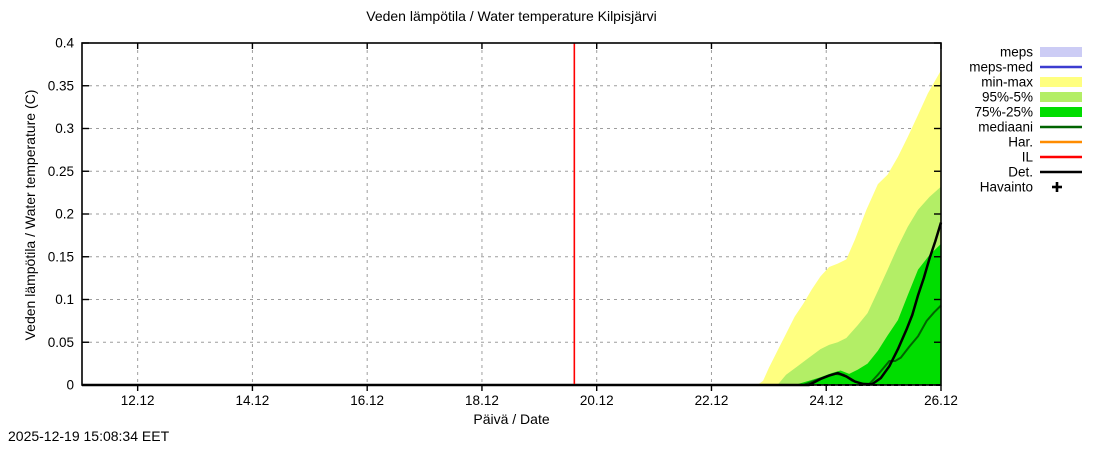  What do you see at coordinates (826, 400) in the screenshot?
I see `x-tick-label: 24.12` at bounding box center [826, 400].